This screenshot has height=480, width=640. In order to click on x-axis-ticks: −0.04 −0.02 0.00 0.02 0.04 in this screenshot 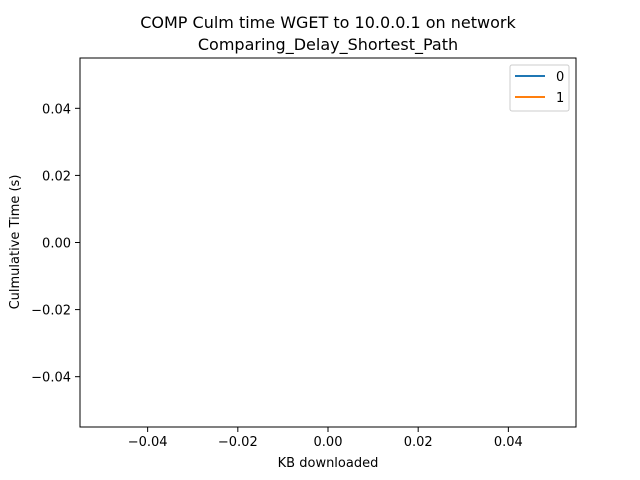, I will do `click(325, 438)`.